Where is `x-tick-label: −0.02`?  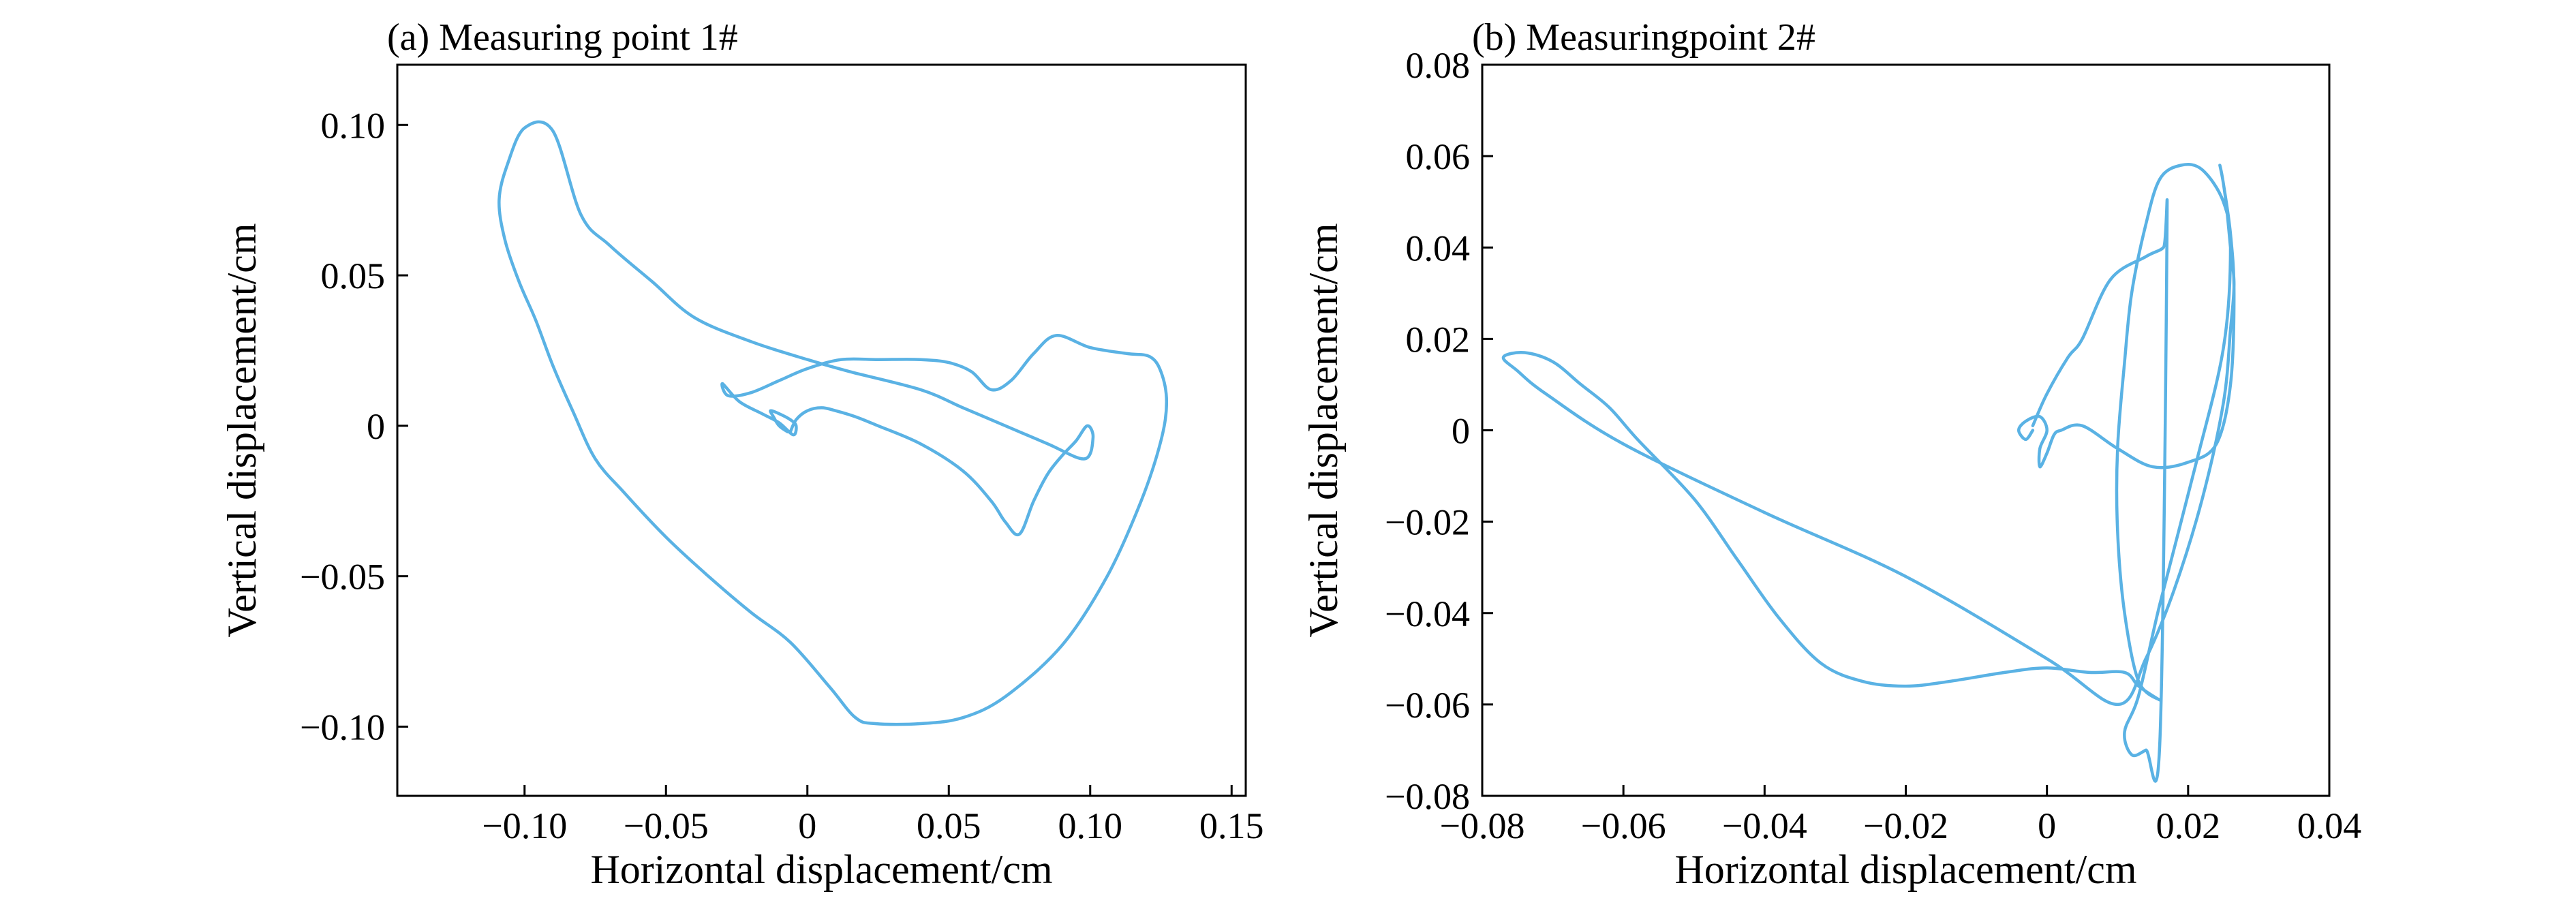 x-tick-label: −0.02 is located at coordinates (1906, 826).